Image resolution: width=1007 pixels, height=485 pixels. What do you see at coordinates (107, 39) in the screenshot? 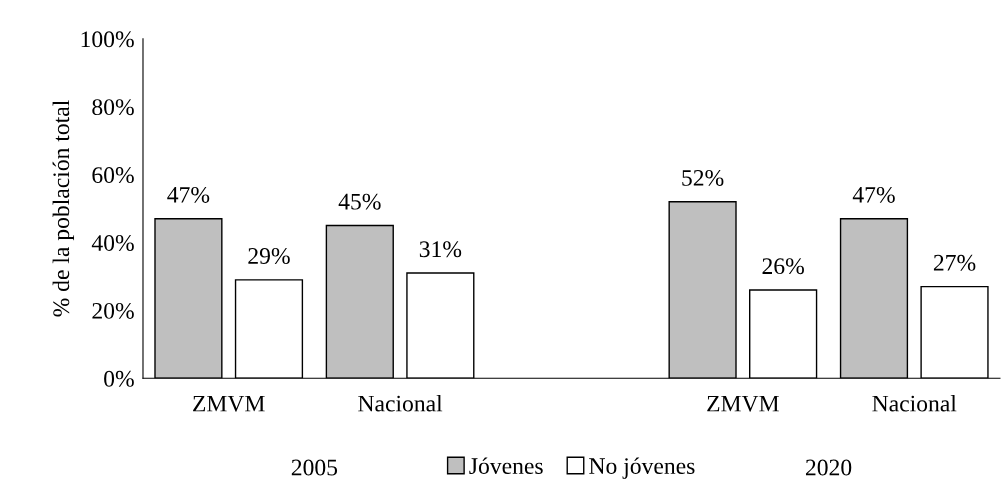
I see `y-tick-label: 100%` at bounding box center [107, 39].